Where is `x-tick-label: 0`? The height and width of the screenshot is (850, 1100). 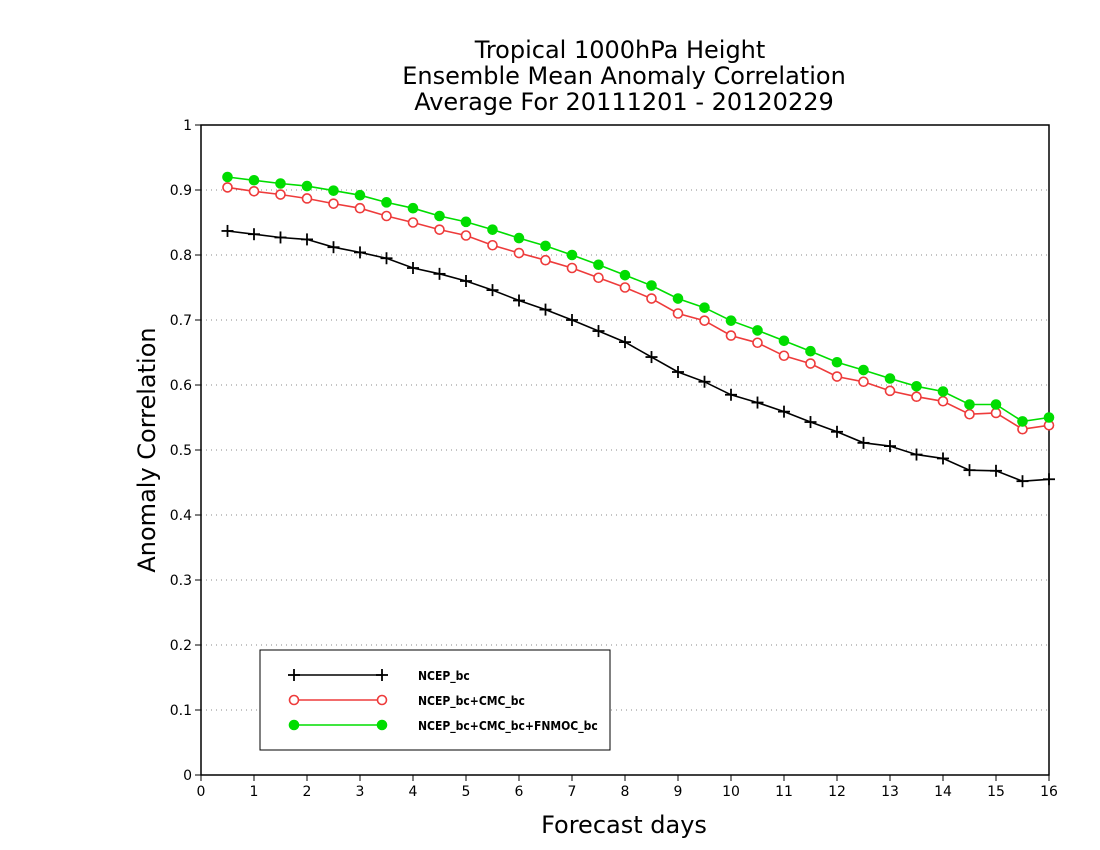
x-tick-label: 0 is located at coordinates (201, 792).